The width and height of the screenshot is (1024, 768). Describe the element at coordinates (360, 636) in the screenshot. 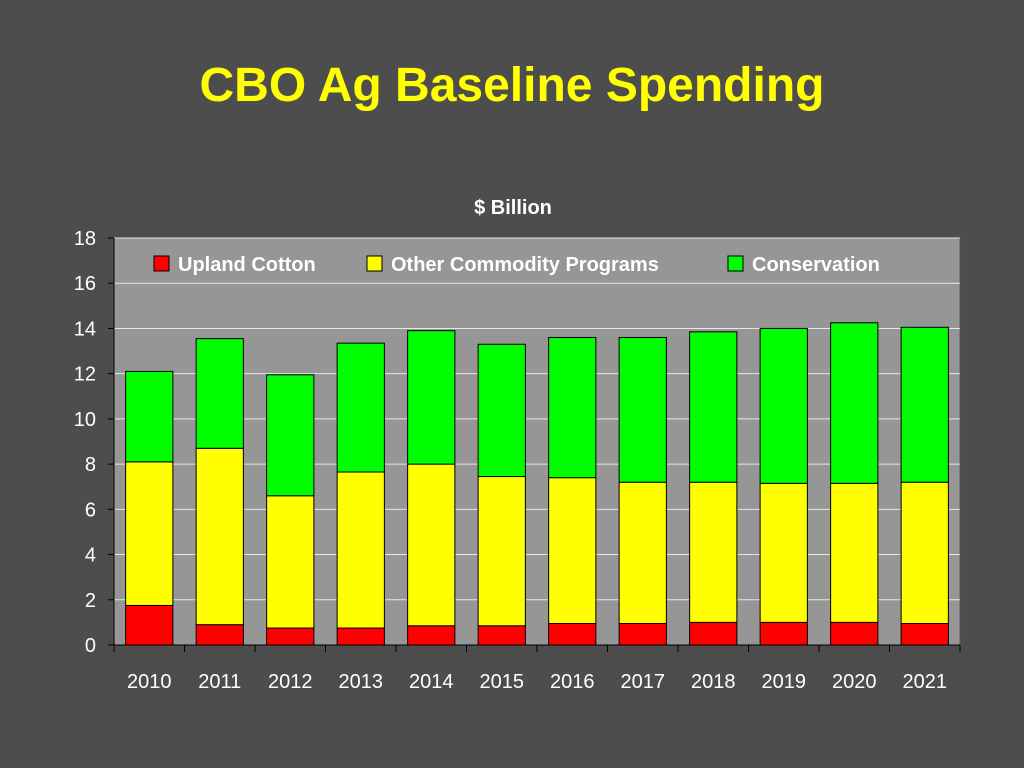

I see `bar-upland-cotton-2013` at that location.